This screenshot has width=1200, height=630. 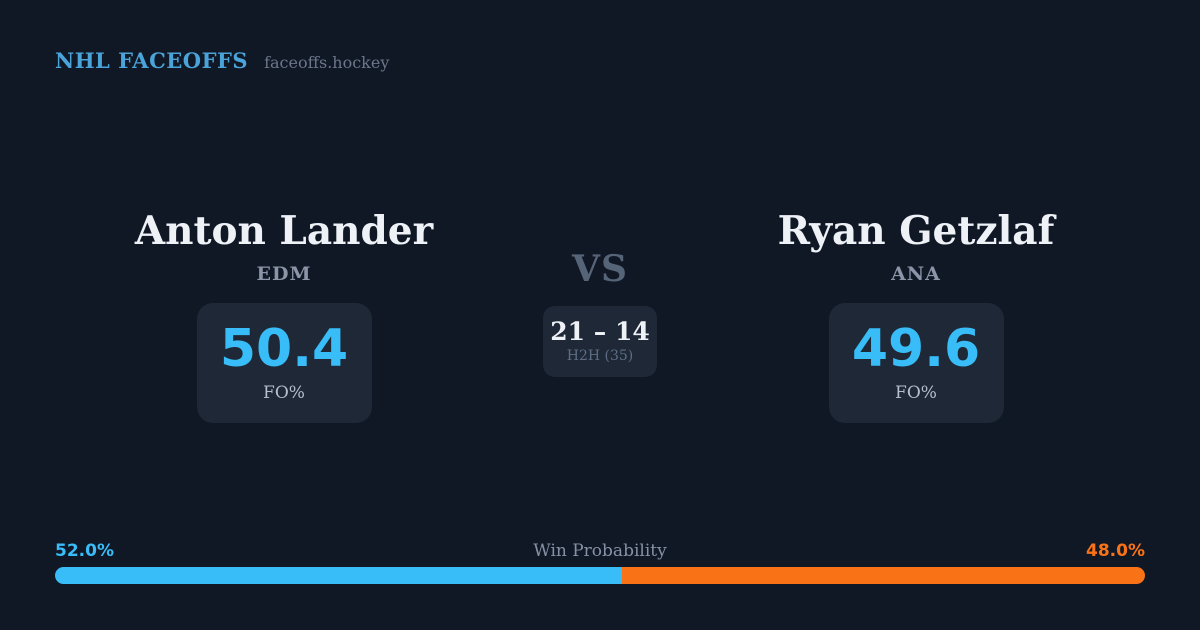 What do you see at coordinates (916, 392) in the screenshot?
I see `player-right-fo-label: FO%` at bounding box center [916, 392].